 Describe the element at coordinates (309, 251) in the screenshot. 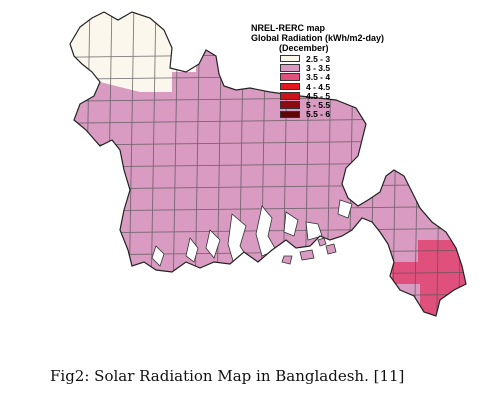

I see `islands` at that location.